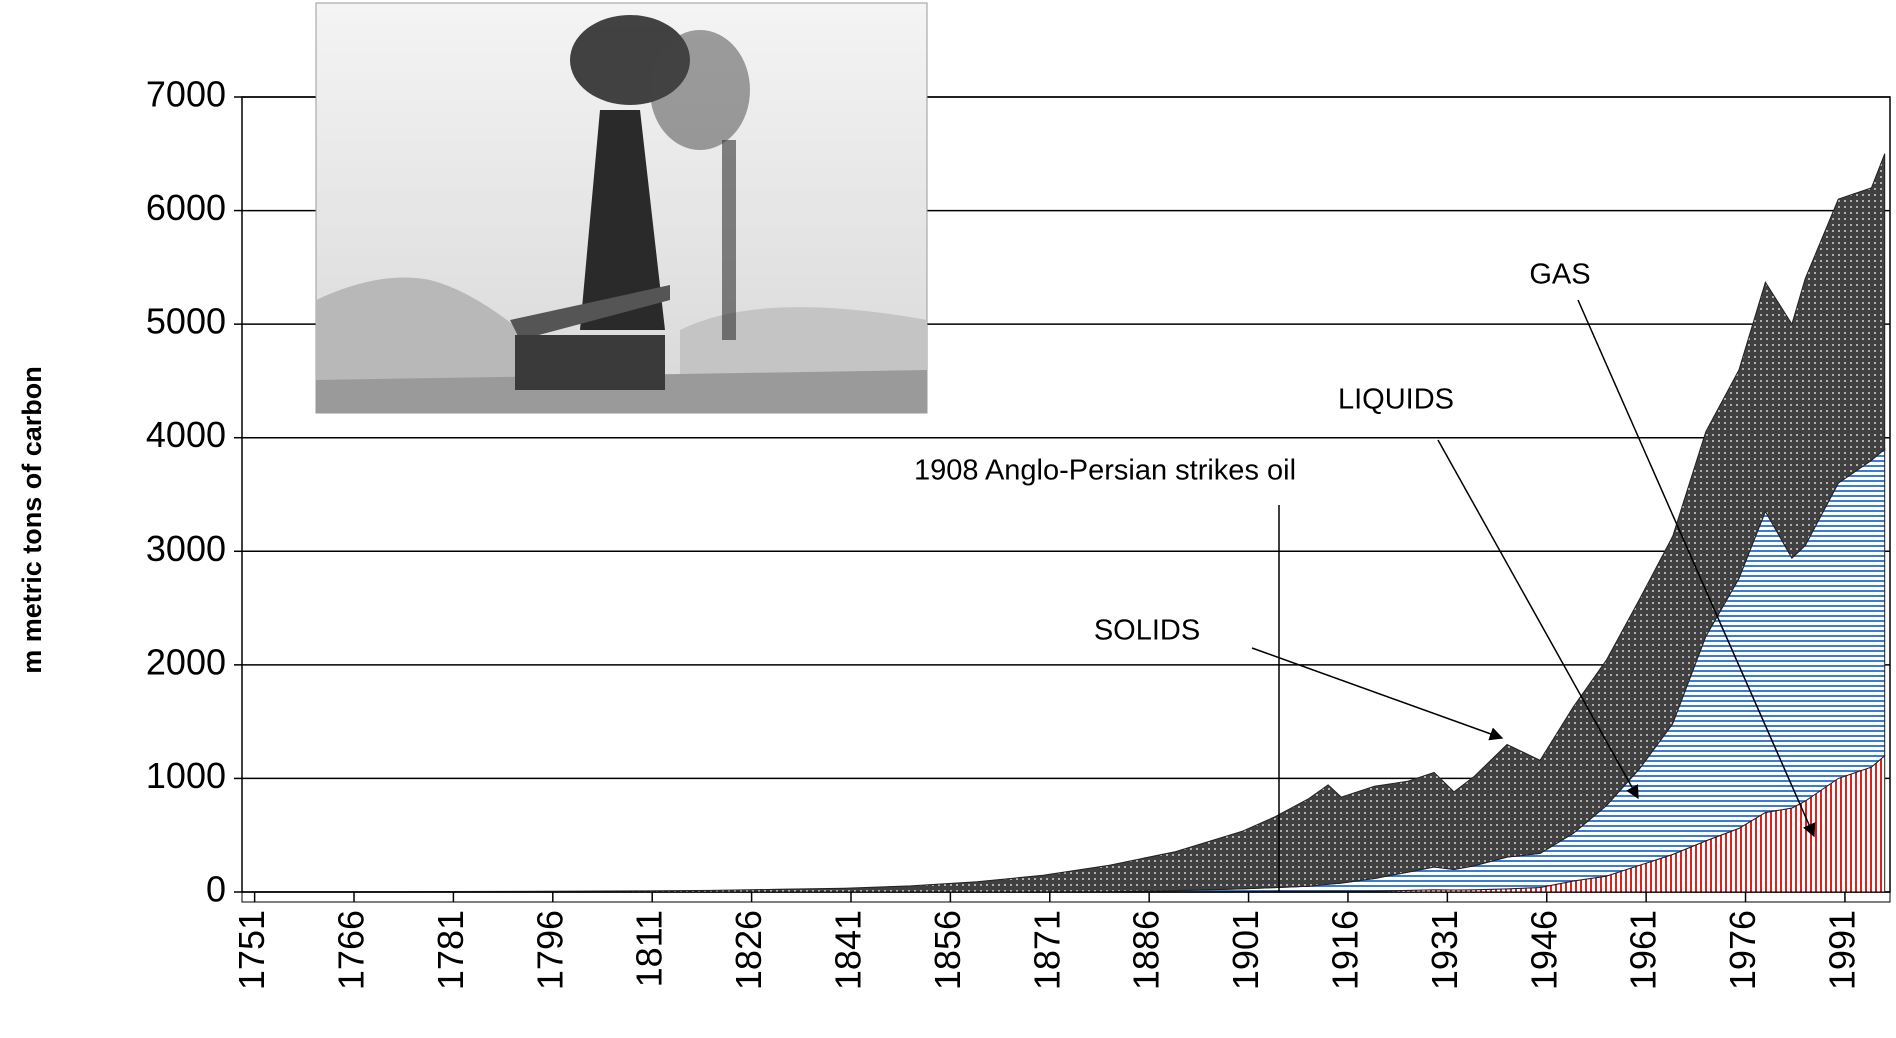  I want to click on x-tick-label: 1751, so click(251, 950).